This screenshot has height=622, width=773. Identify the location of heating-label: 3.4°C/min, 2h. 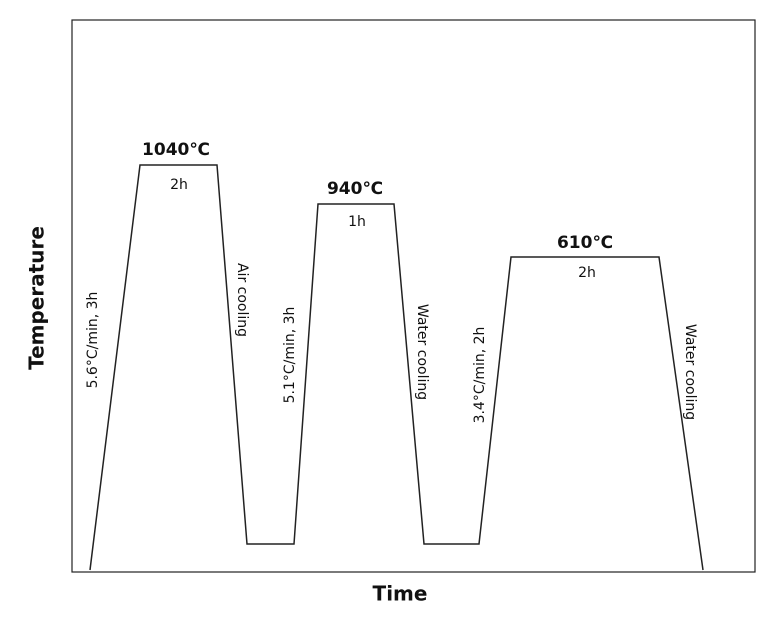
(480, 375).